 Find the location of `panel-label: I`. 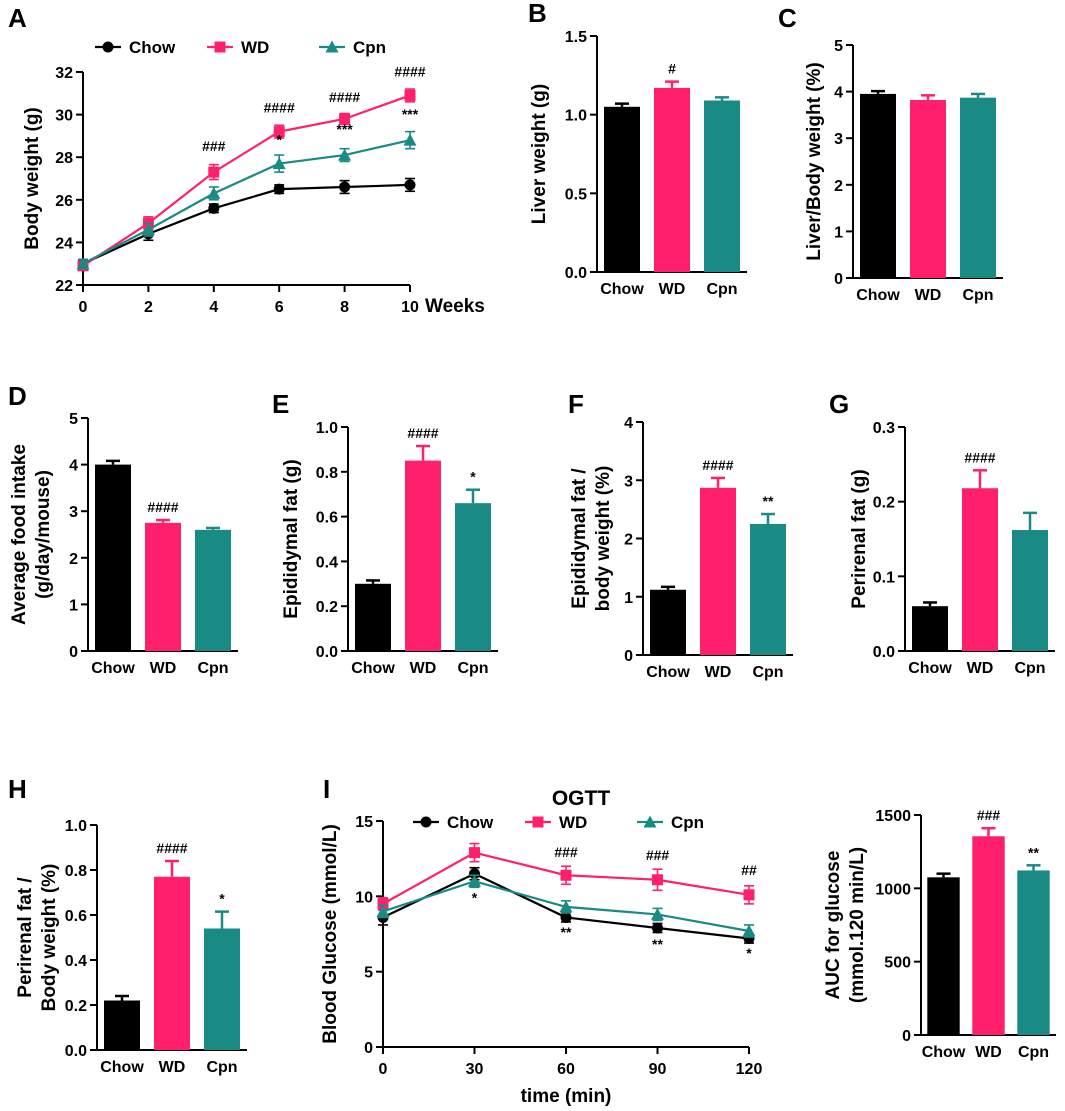

panel-label: I is located at coordinates (326, 789).